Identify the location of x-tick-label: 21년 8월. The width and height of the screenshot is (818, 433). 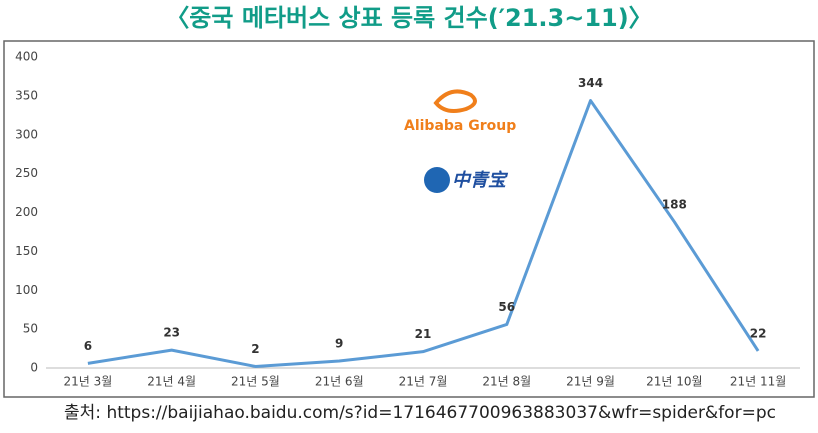
(506, 382).